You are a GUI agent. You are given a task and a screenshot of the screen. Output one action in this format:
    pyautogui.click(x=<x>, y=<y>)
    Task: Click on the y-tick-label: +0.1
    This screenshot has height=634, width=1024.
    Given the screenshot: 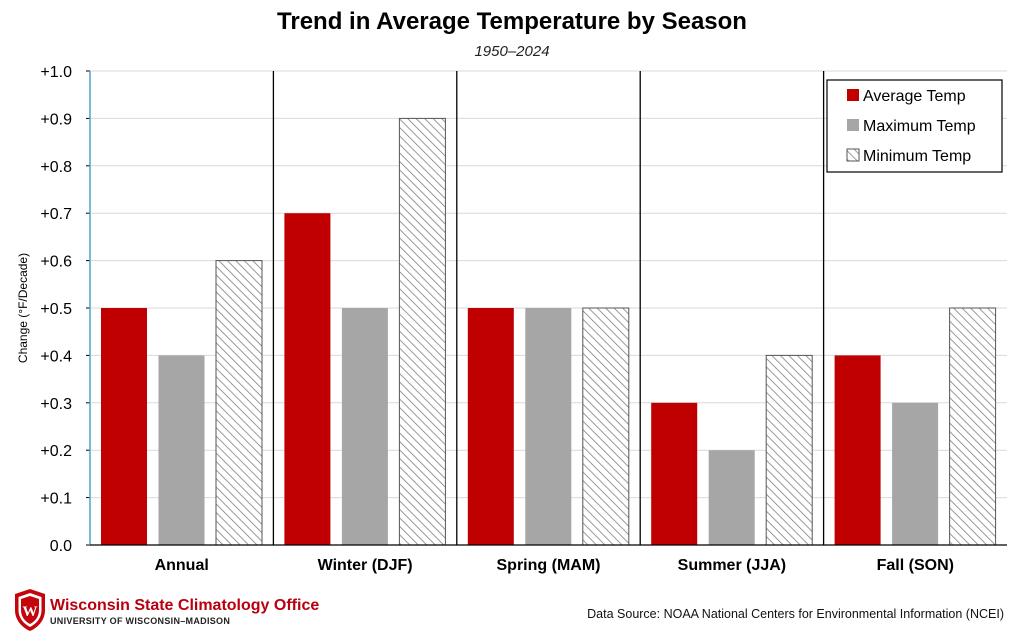 What is the action you would take?
    pyautogui.click(x=56, y=499)
    